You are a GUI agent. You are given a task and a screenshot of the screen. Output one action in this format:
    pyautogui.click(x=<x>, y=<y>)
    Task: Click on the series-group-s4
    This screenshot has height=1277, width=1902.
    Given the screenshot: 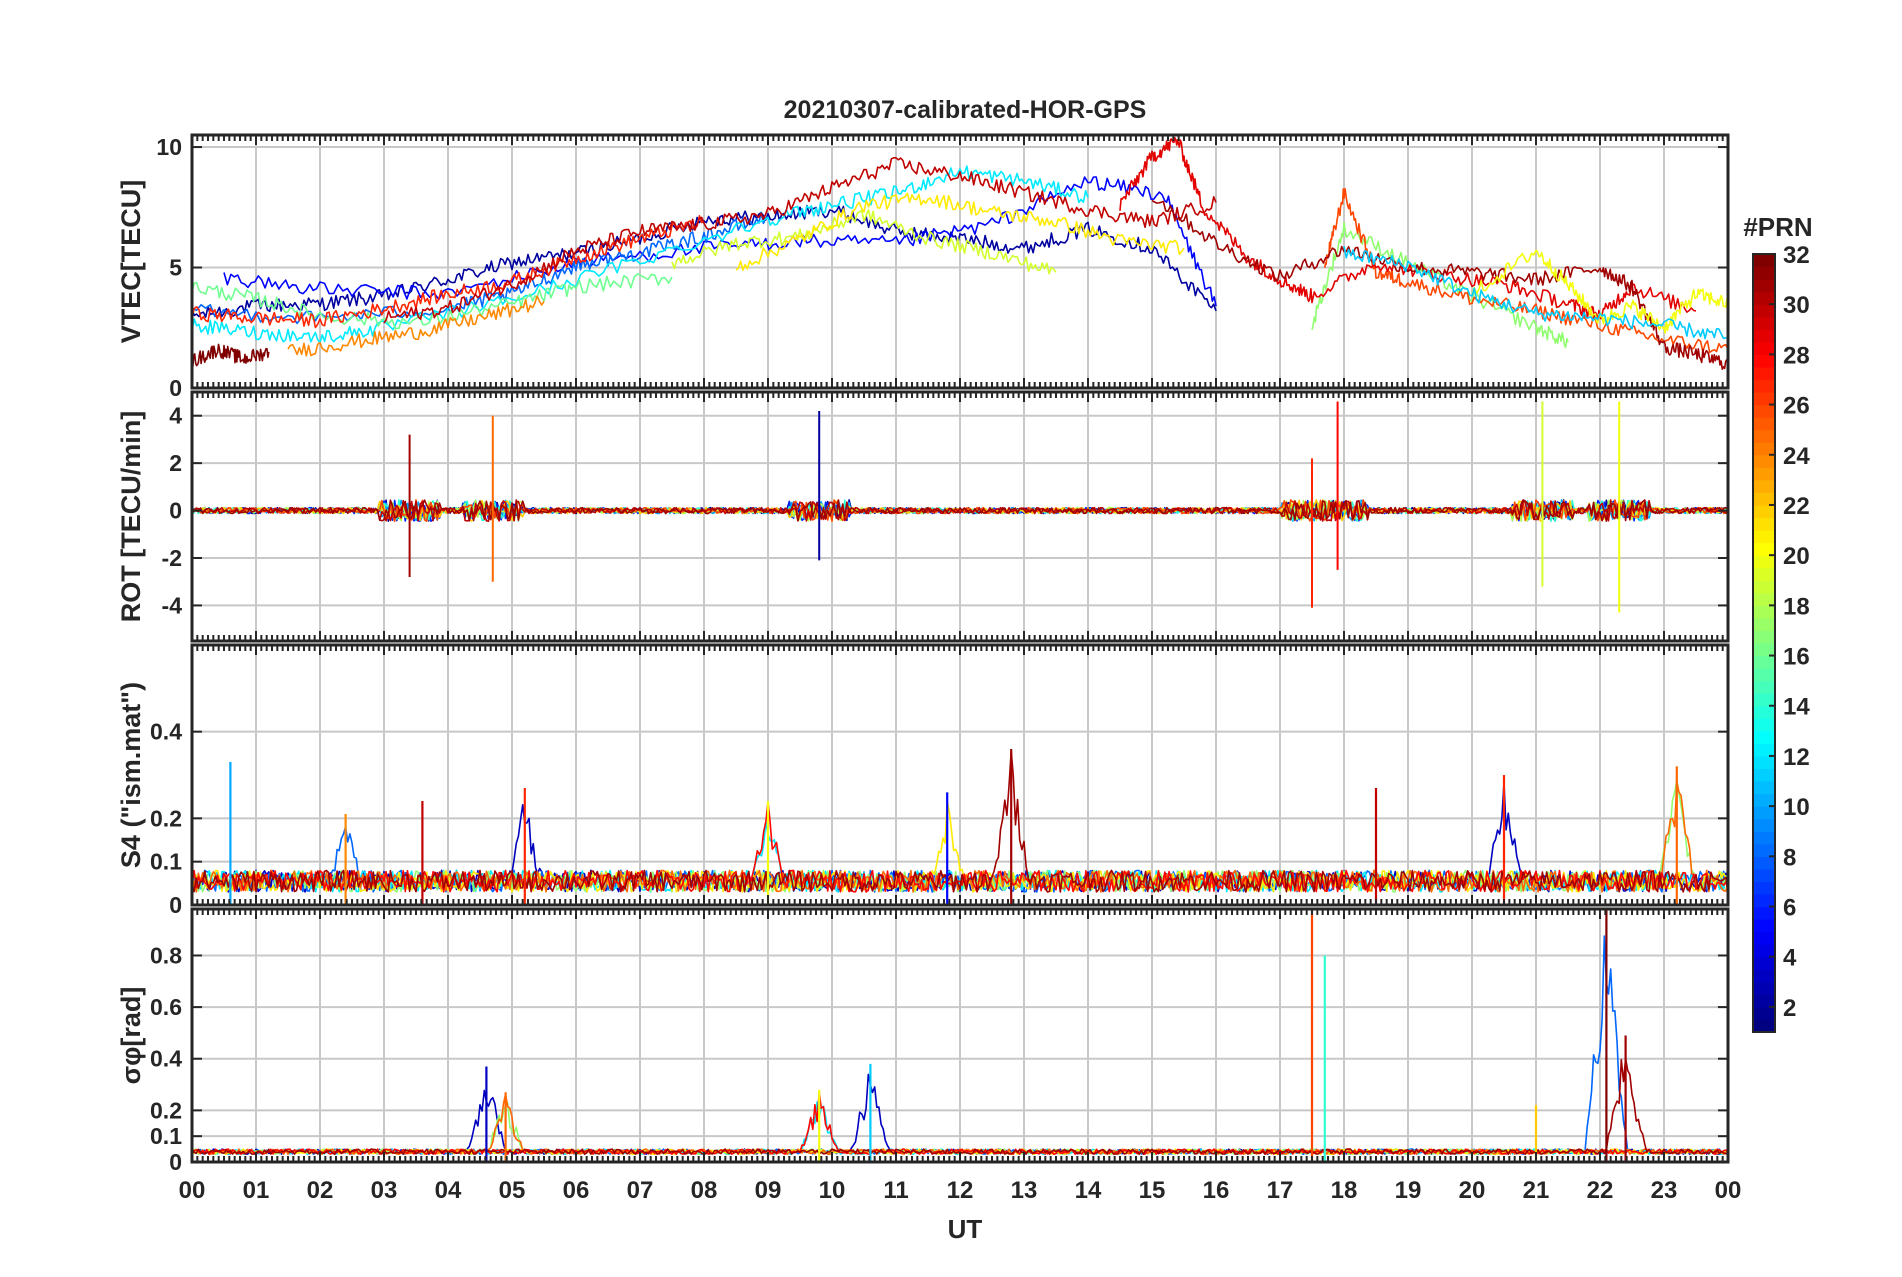 What is the action you would take?
    pyautogui.click(x=960, y=827)
    